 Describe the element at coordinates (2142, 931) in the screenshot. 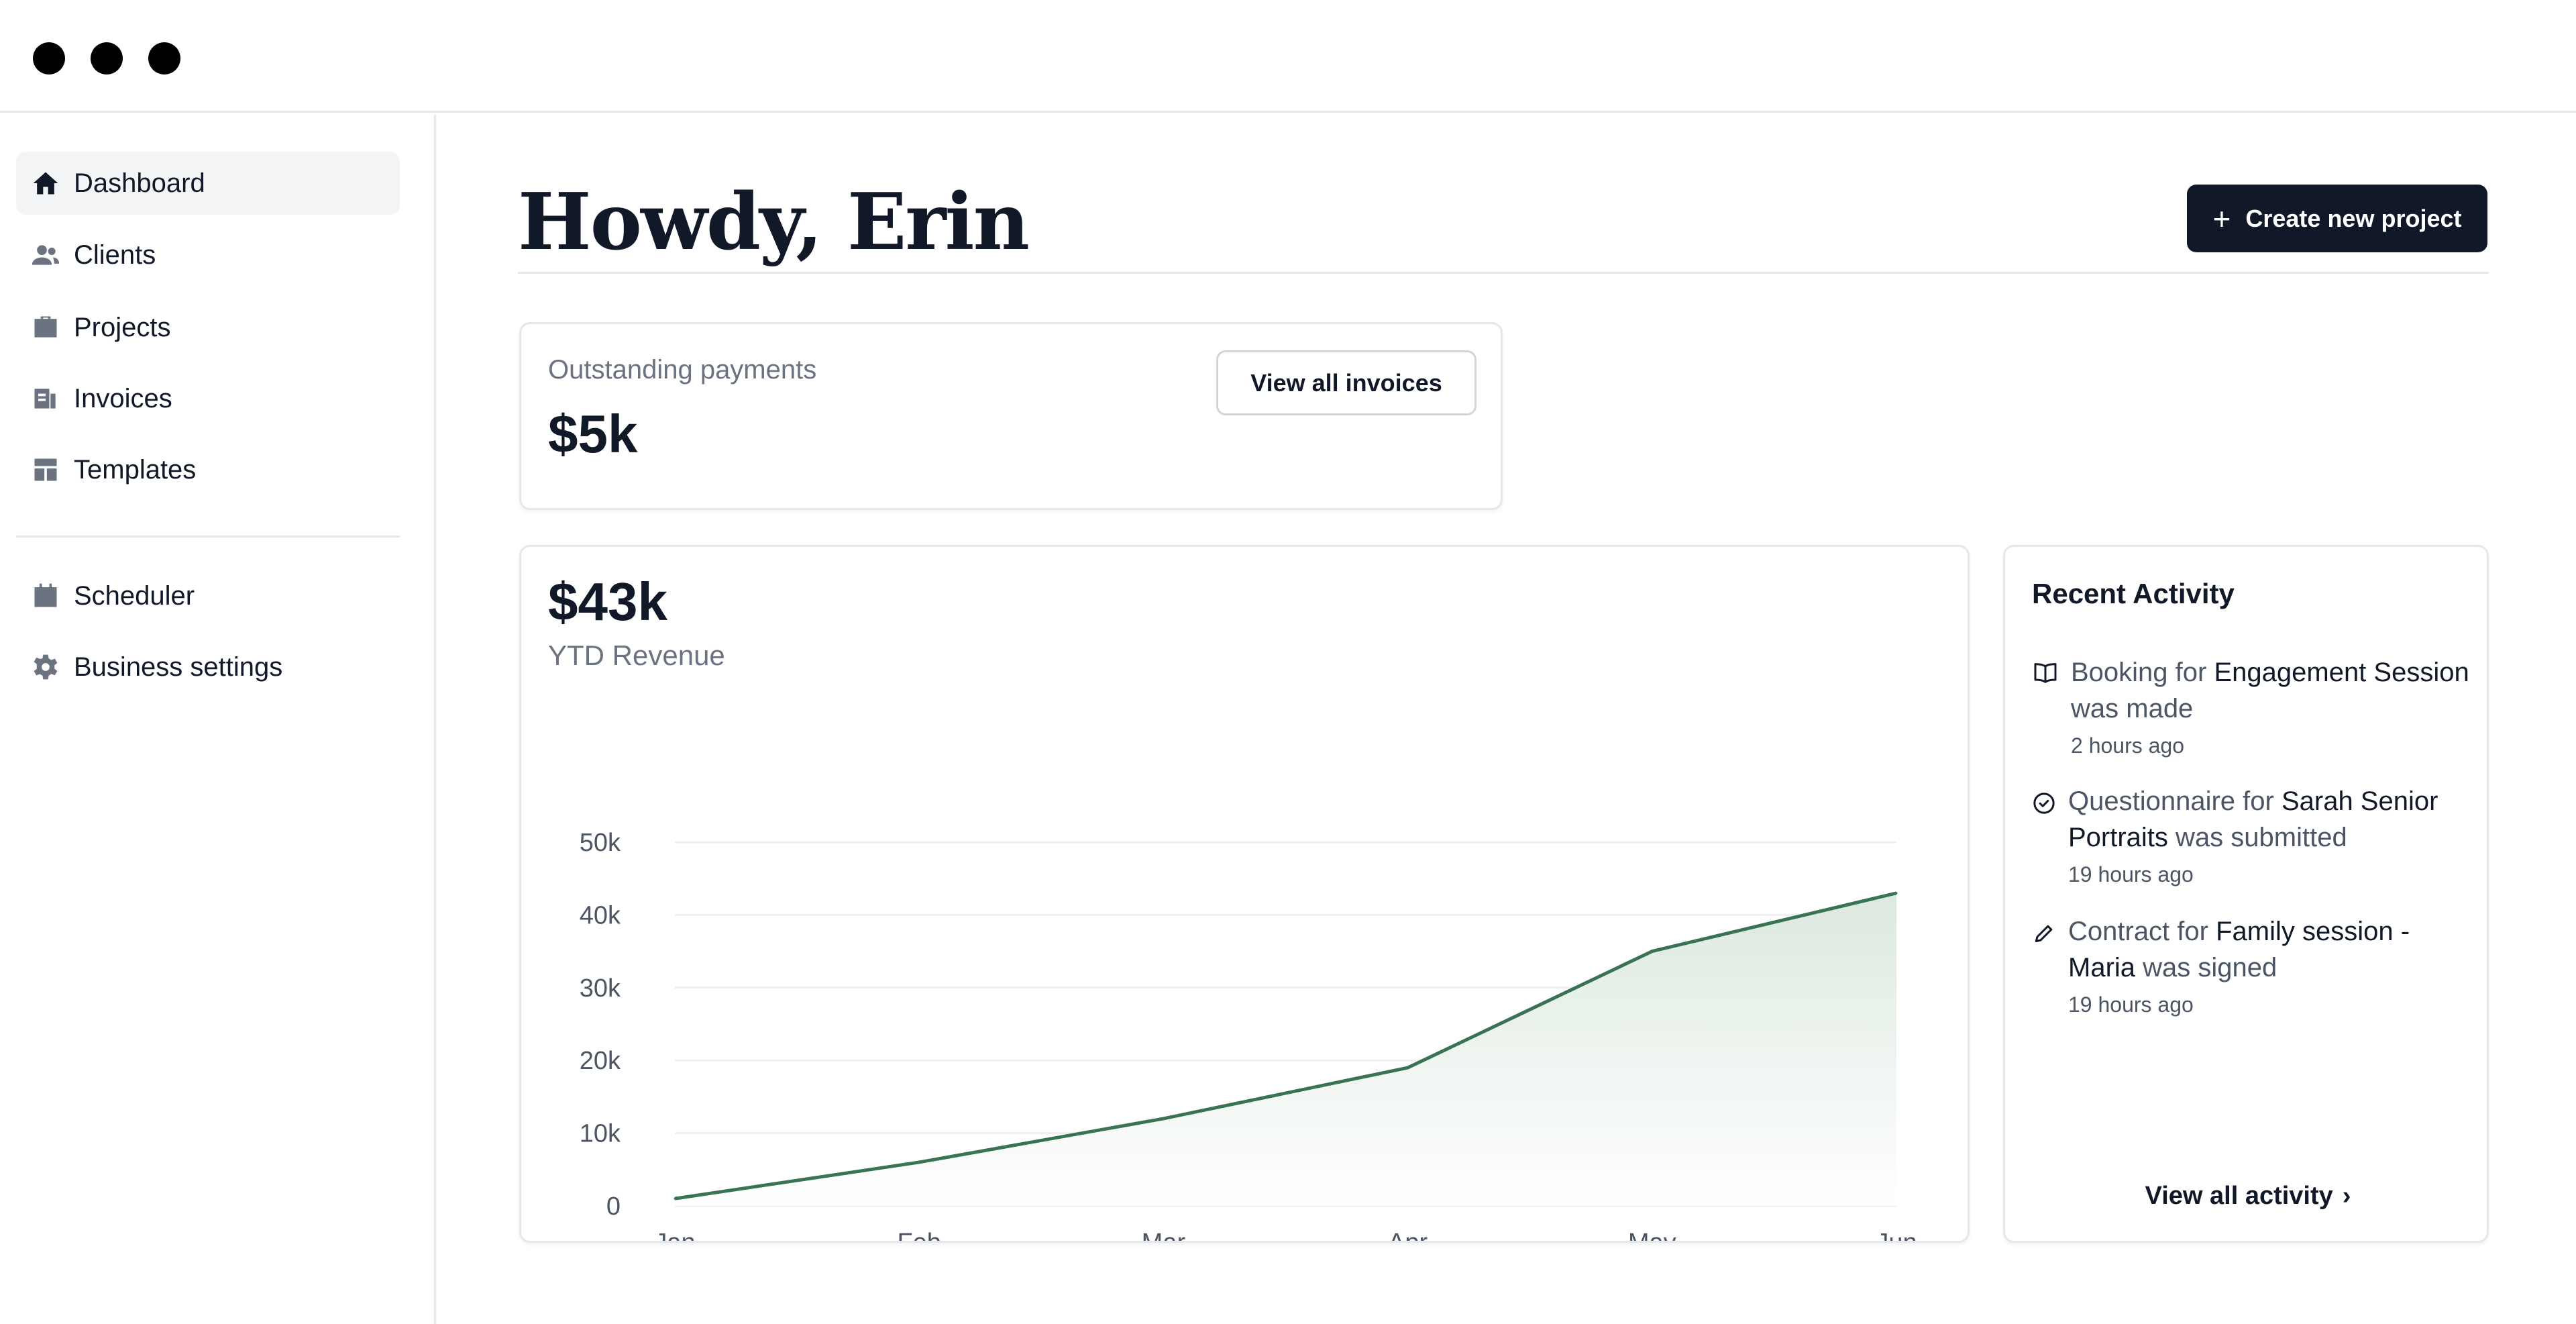

I see `activity-text-pre: Contract for` at that location.